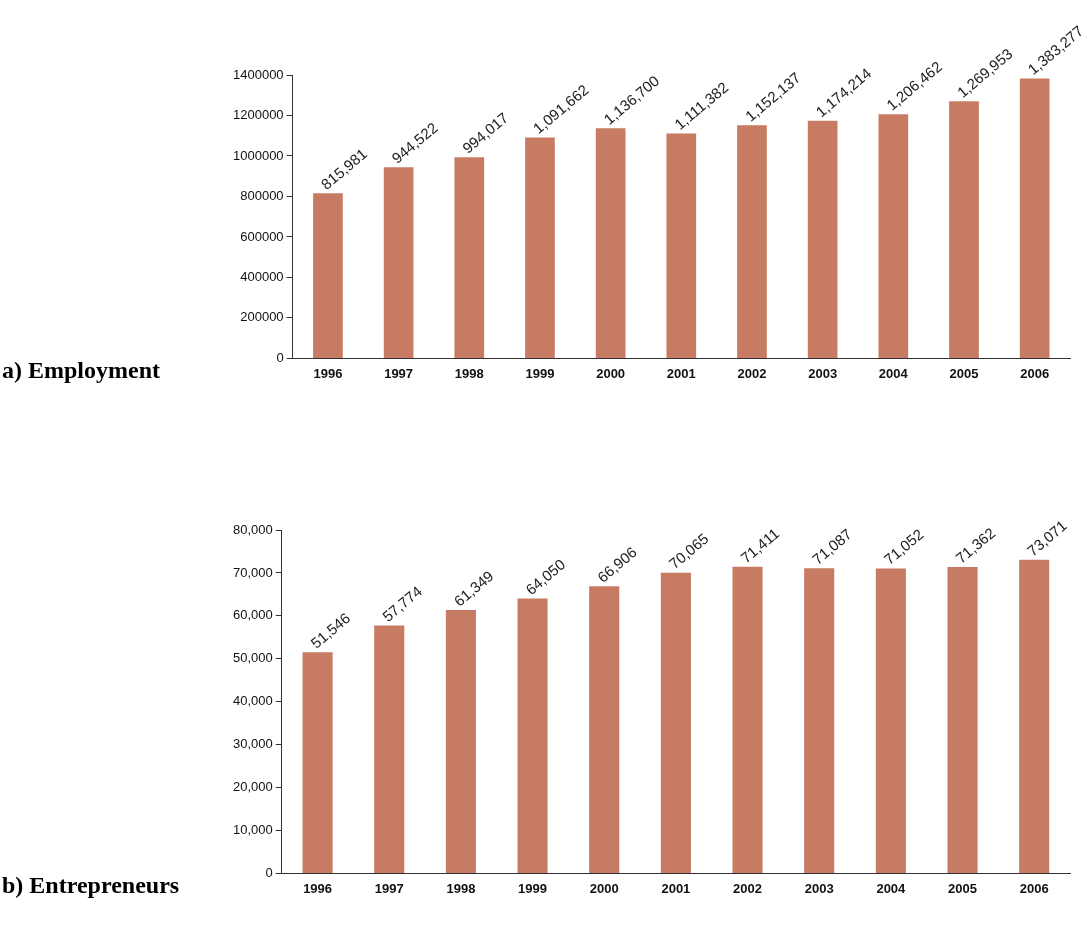 The height and width of the screenshot is (942, 1089). Describe the element at coordinates (262, 277) in the screenshot. I see `y-tick-label: 400000` at that location.